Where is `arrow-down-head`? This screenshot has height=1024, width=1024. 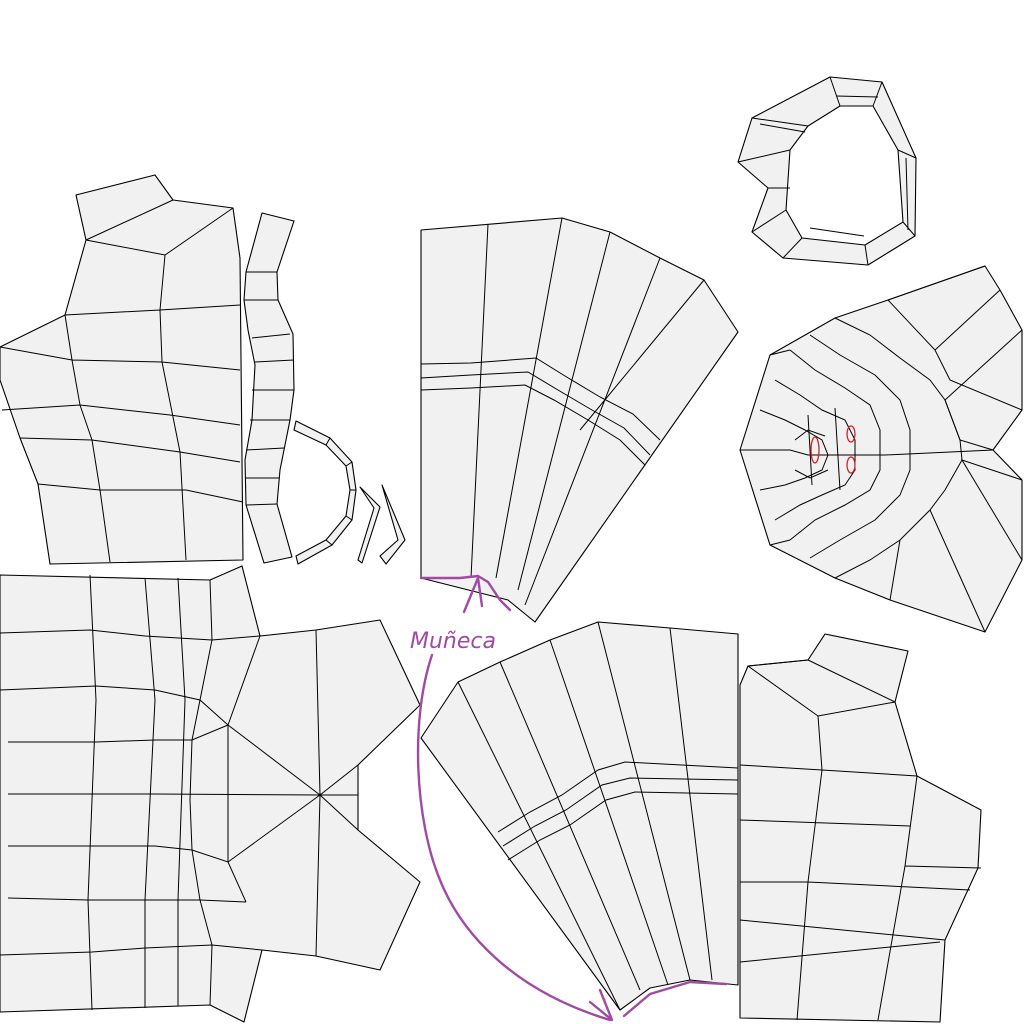
arrow-down-head is located at coordinates (601, 1005).